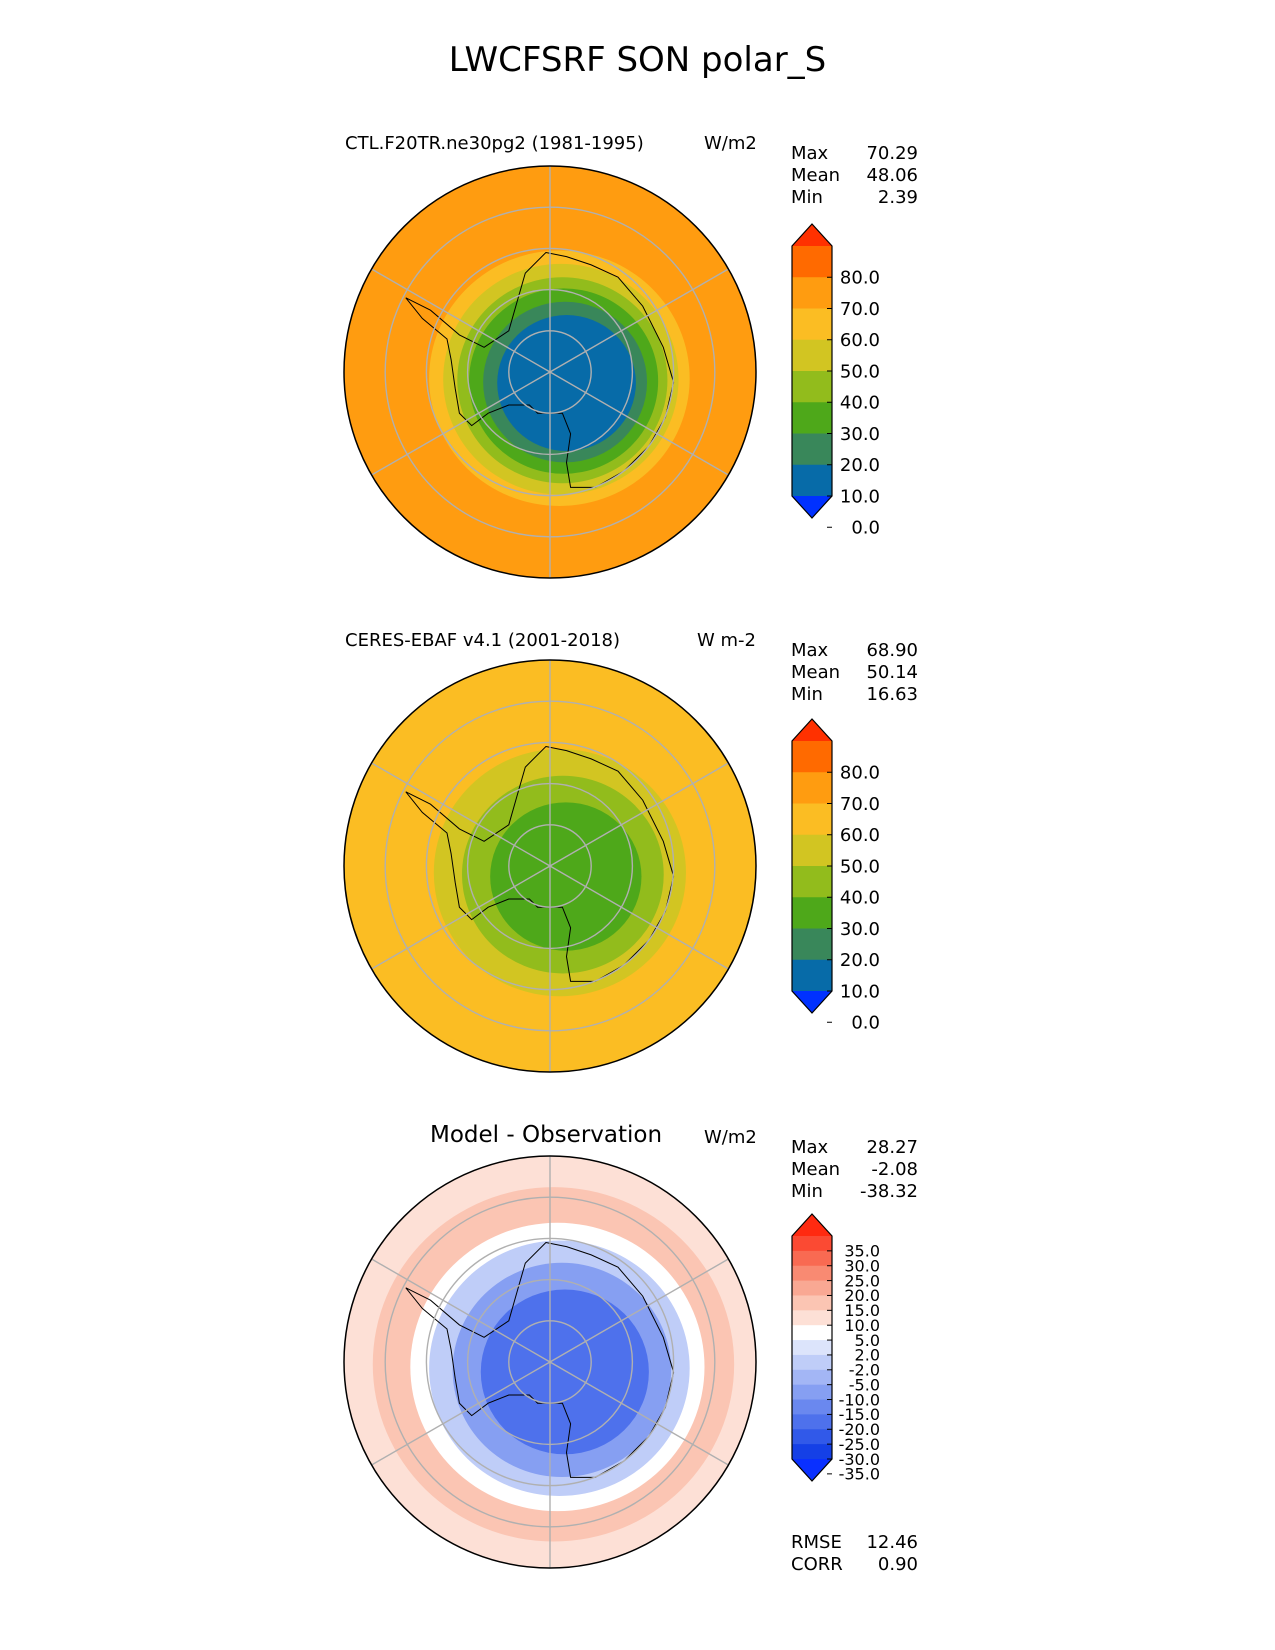 The width and height of the screenshot is (1275, 1650). What do you see at coordinates (862, 1295) in the screenshot?
I see `colorbar-tick-label: 20.0` at bounding box center [862, 1295].